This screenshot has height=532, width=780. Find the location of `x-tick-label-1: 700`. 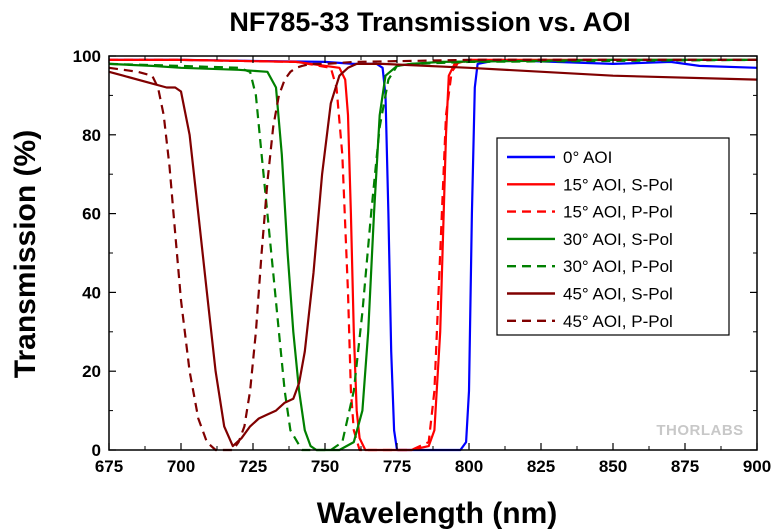

x-tick-label-1: 700 is located at coordinates (181, 466).